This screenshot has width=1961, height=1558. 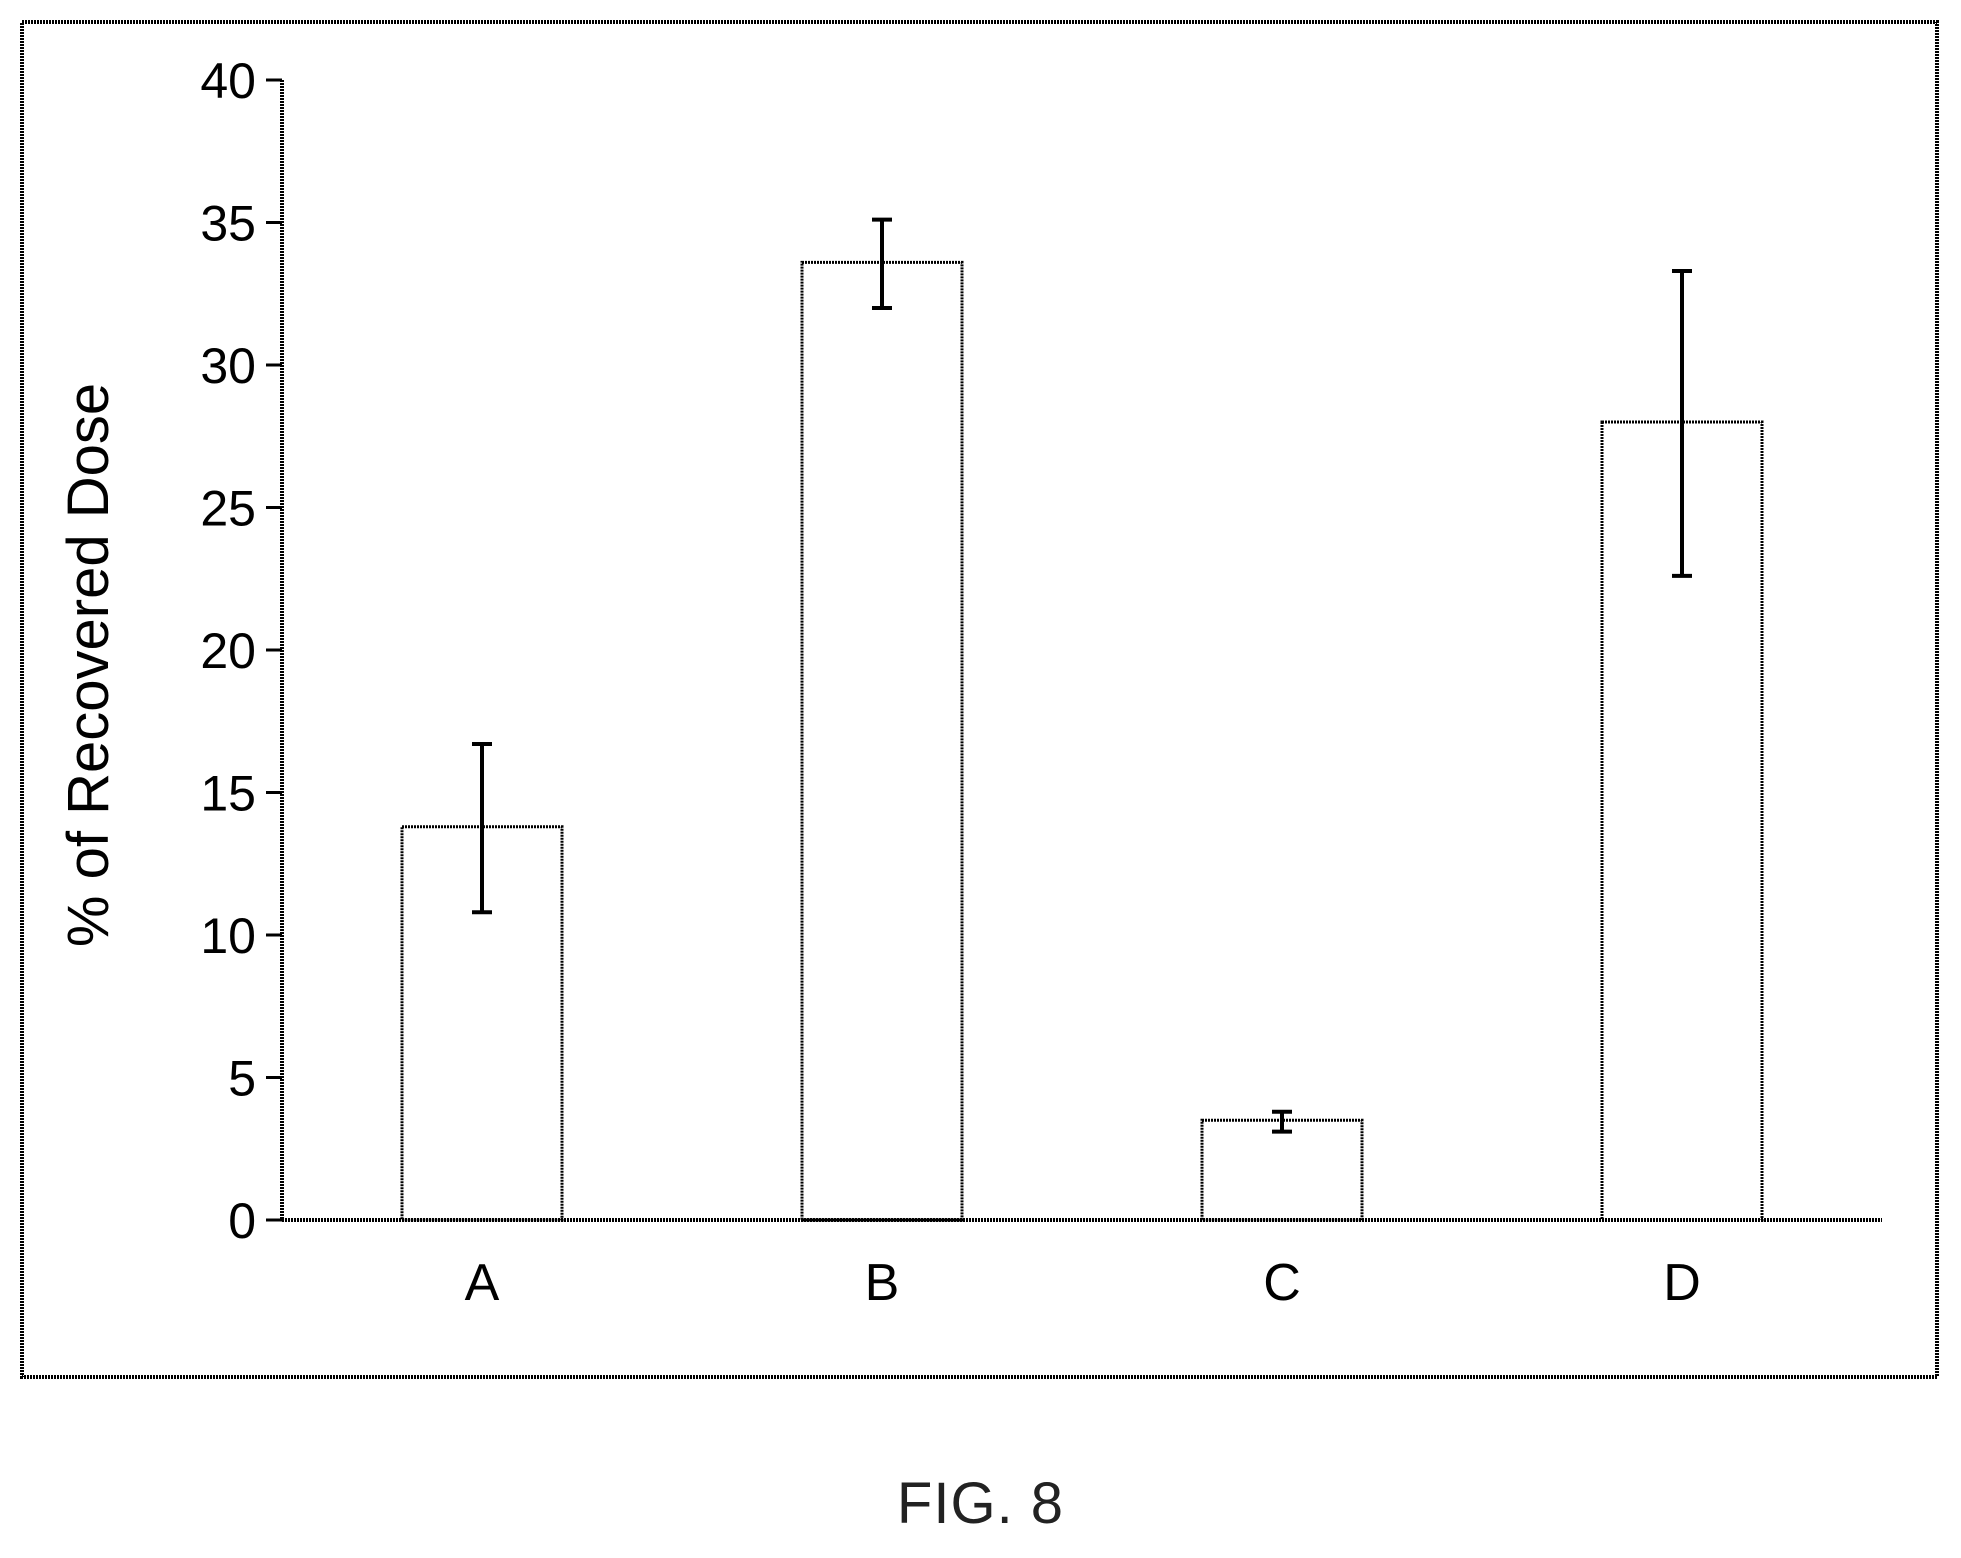 What do you see at coordinates (88, 665) in the screenshot?
I see `y-axis-label: % of Recovered Dose` at bounding box center [88, 665].